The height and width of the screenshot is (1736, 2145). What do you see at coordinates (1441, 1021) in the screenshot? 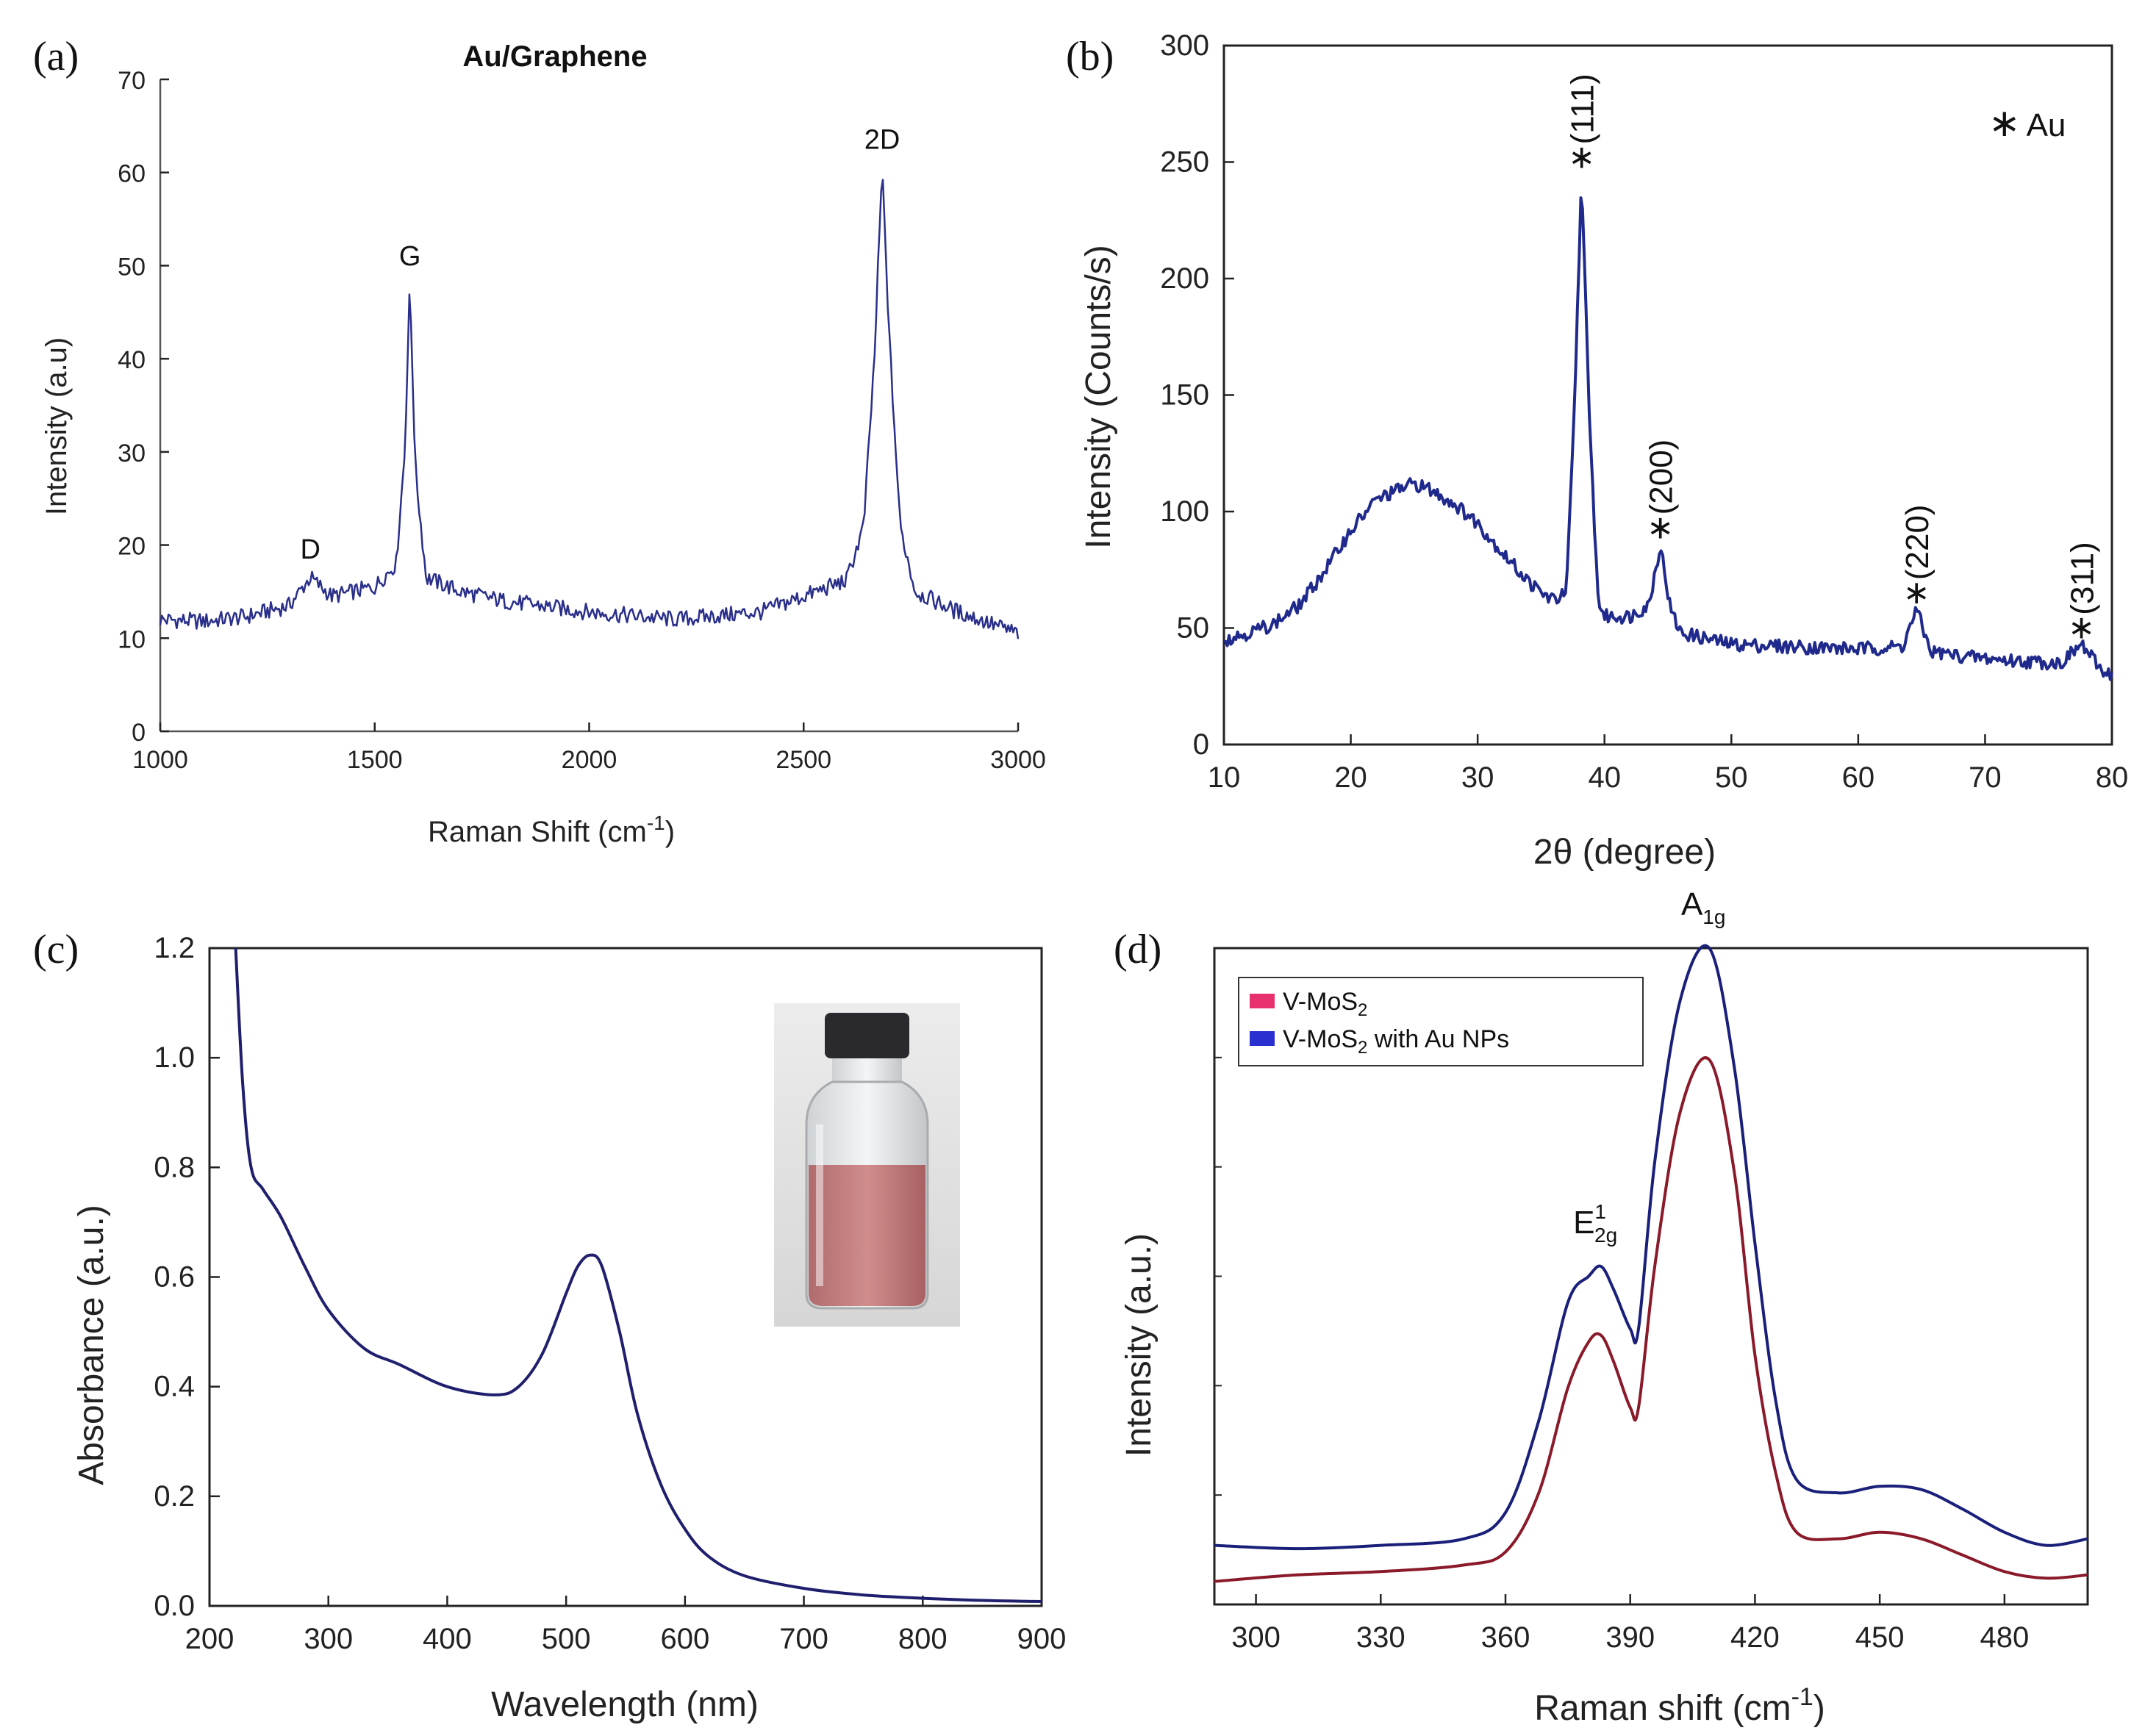
I see `panel-d-legend: V-MoS2 V-MoS2 with Au NPs` at bounding box center [1441, 1021].